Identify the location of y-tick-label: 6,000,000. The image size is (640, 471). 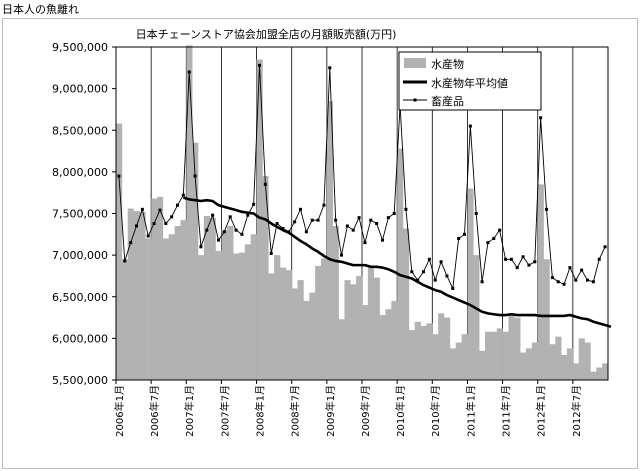
(80, 338).